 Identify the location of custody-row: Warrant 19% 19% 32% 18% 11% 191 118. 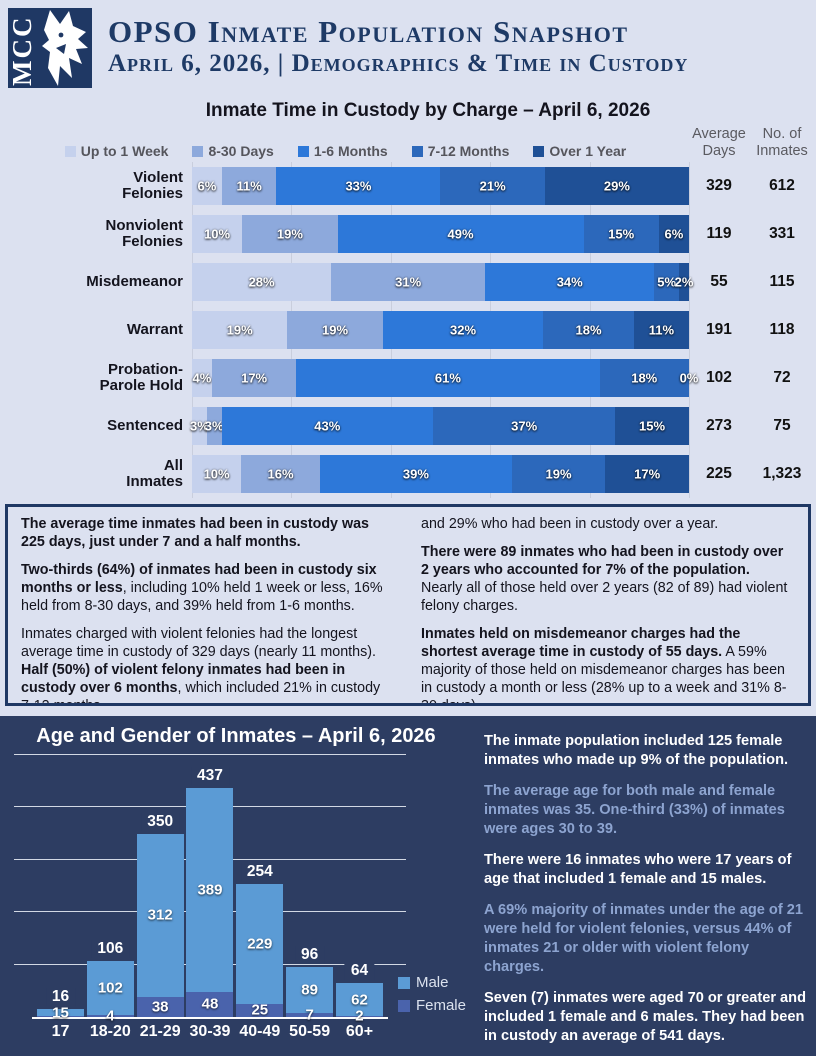
(409, 330).